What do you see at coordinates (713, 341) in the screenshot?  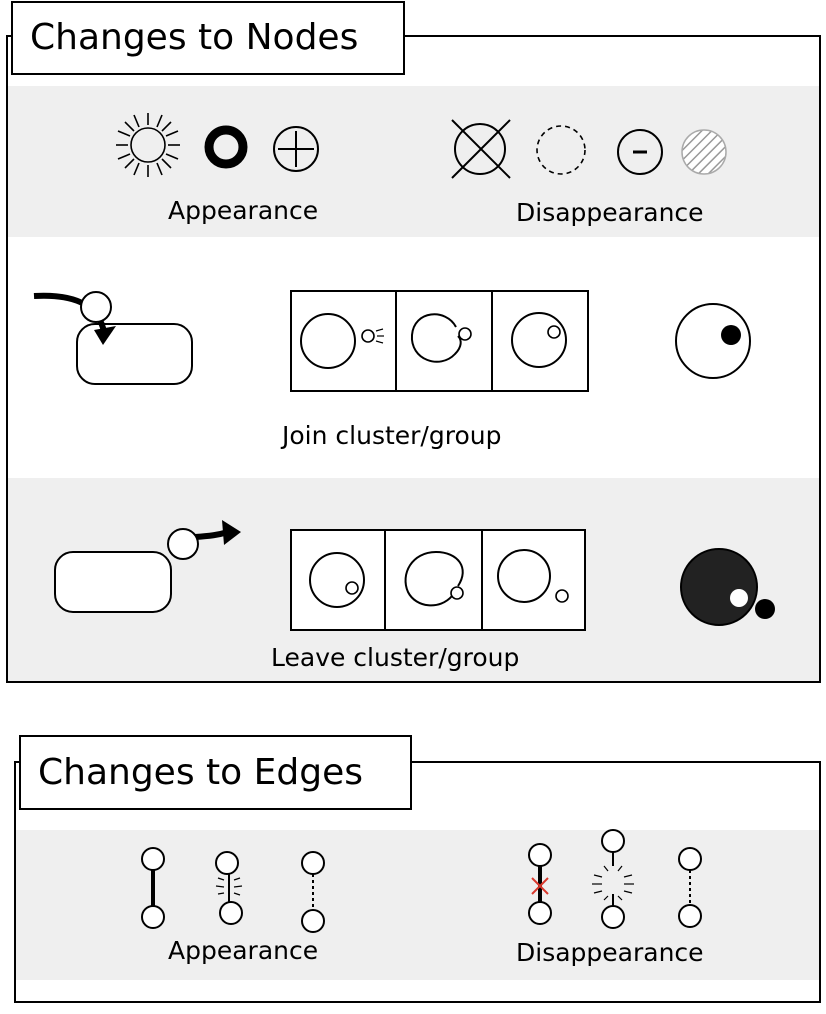 I see `join-dot-icon` at bounding box center [713, 341].